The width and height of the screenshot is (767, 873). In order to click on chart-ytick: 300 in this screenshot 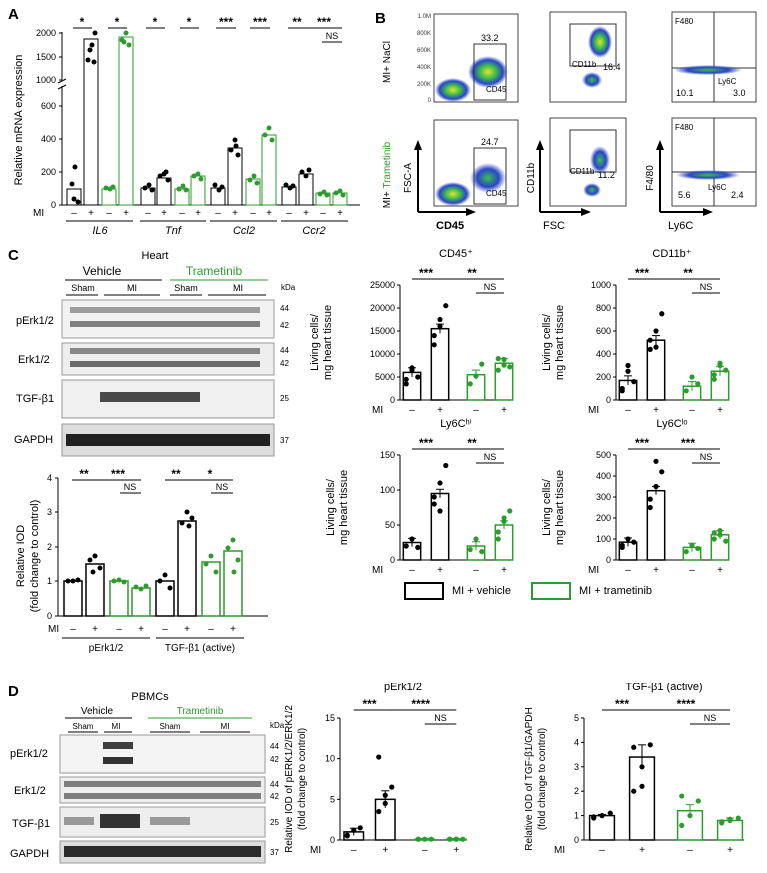, I will do `click(603, 497)`.